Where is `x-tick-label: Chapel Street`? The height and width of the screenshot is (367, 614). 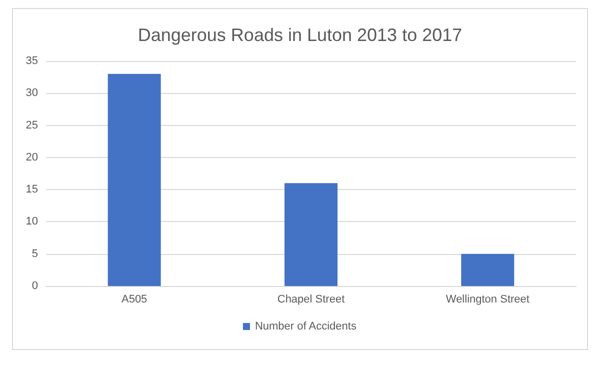
x-tick-label: Chapel Street is located at coordinates (311, 300).